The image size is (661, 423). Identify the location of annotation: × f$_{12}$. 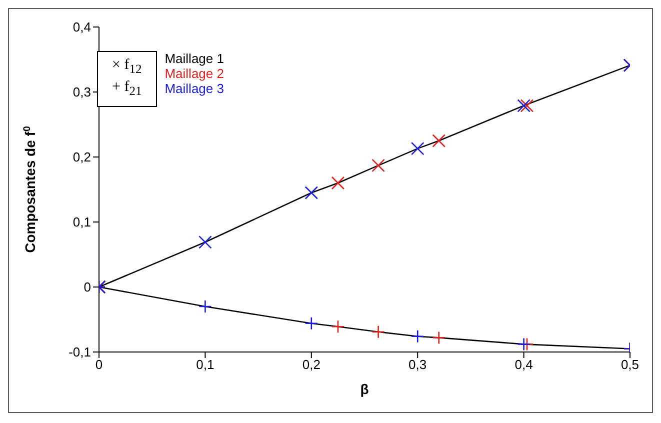
(127, 66).